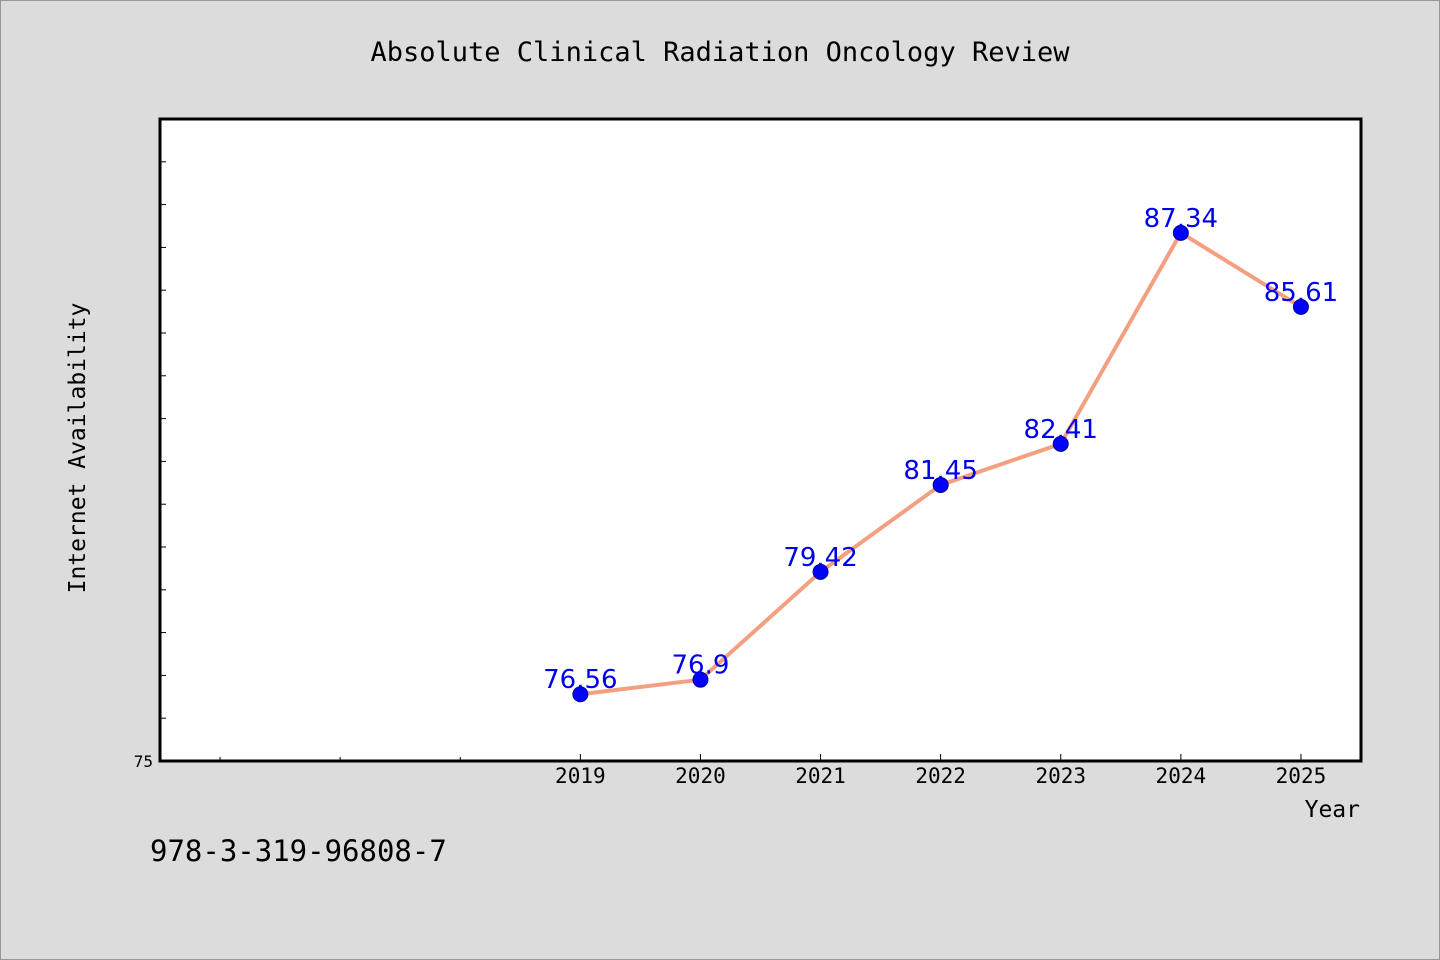  Describe the element at coordinates (820, 558) in the screenshot. I see `data-label: 79.42` at that location.